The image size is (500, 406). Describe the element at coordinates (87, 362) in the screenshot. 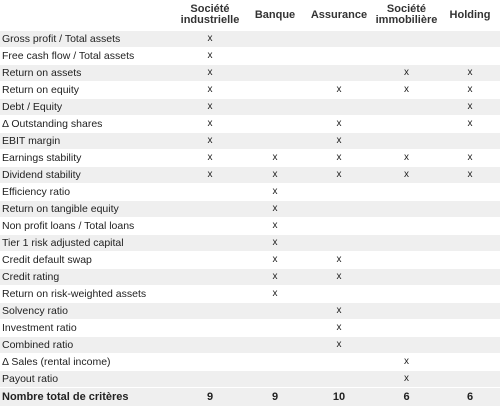

I see `row-label: Δ Sales (rental income)` at that location.